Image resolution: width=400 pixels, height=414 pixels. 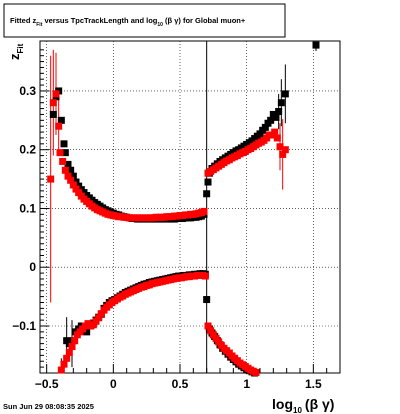 I want to click on y-tick-label: 0.2, so click(x=27, y=150).